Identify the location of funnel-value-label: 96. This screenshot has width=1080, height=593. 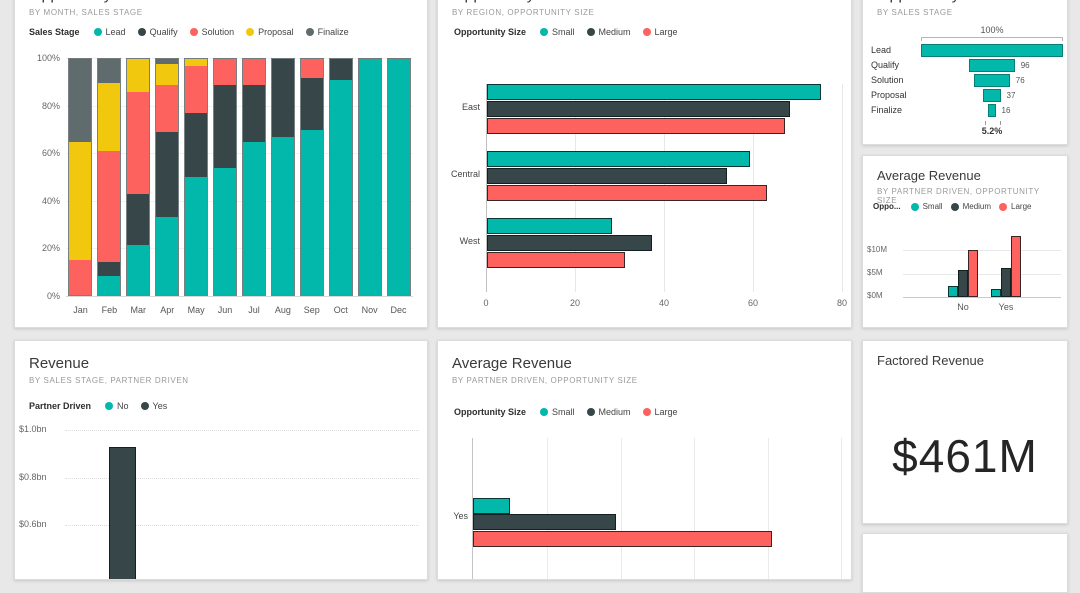
(1025, 65).